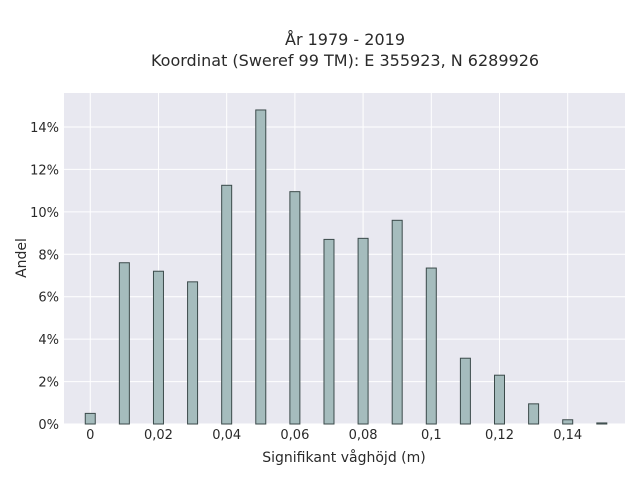  What do you see at coordinates (431, 435) in the screenshot?
I see `x-tick-label: 0,1` at bounding box center [431, 435].